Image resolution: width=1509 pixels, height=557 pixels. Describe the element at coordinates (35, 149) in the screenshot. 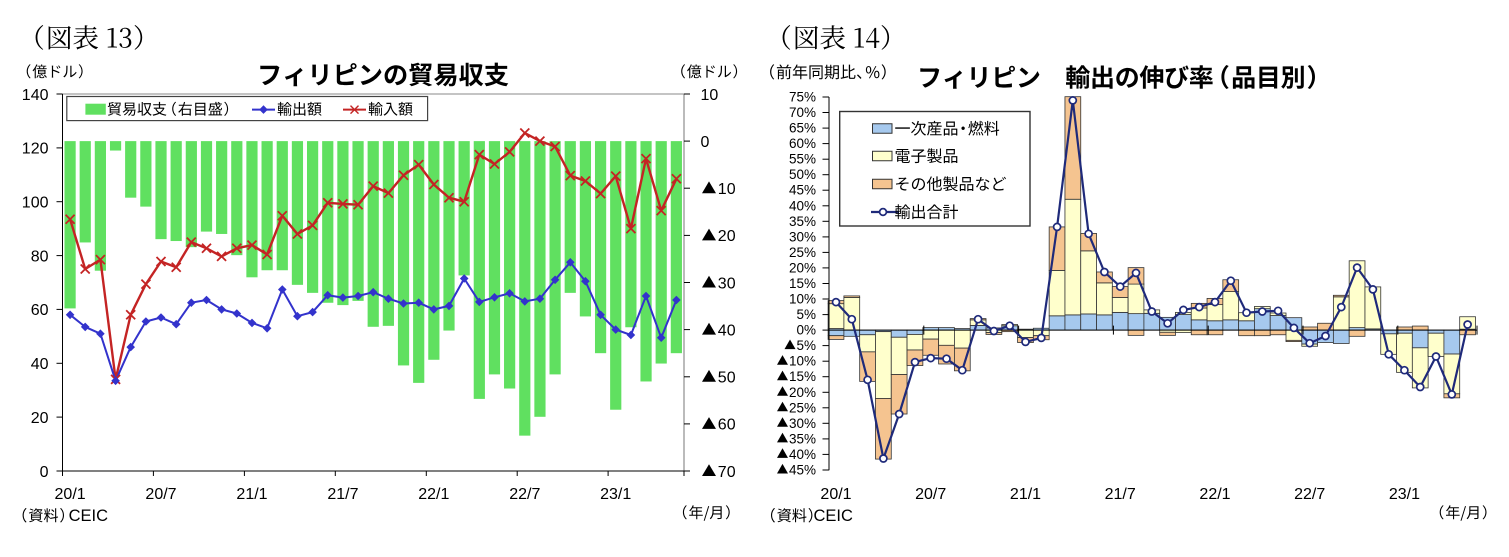

I see `svg-text: 120` at that location.